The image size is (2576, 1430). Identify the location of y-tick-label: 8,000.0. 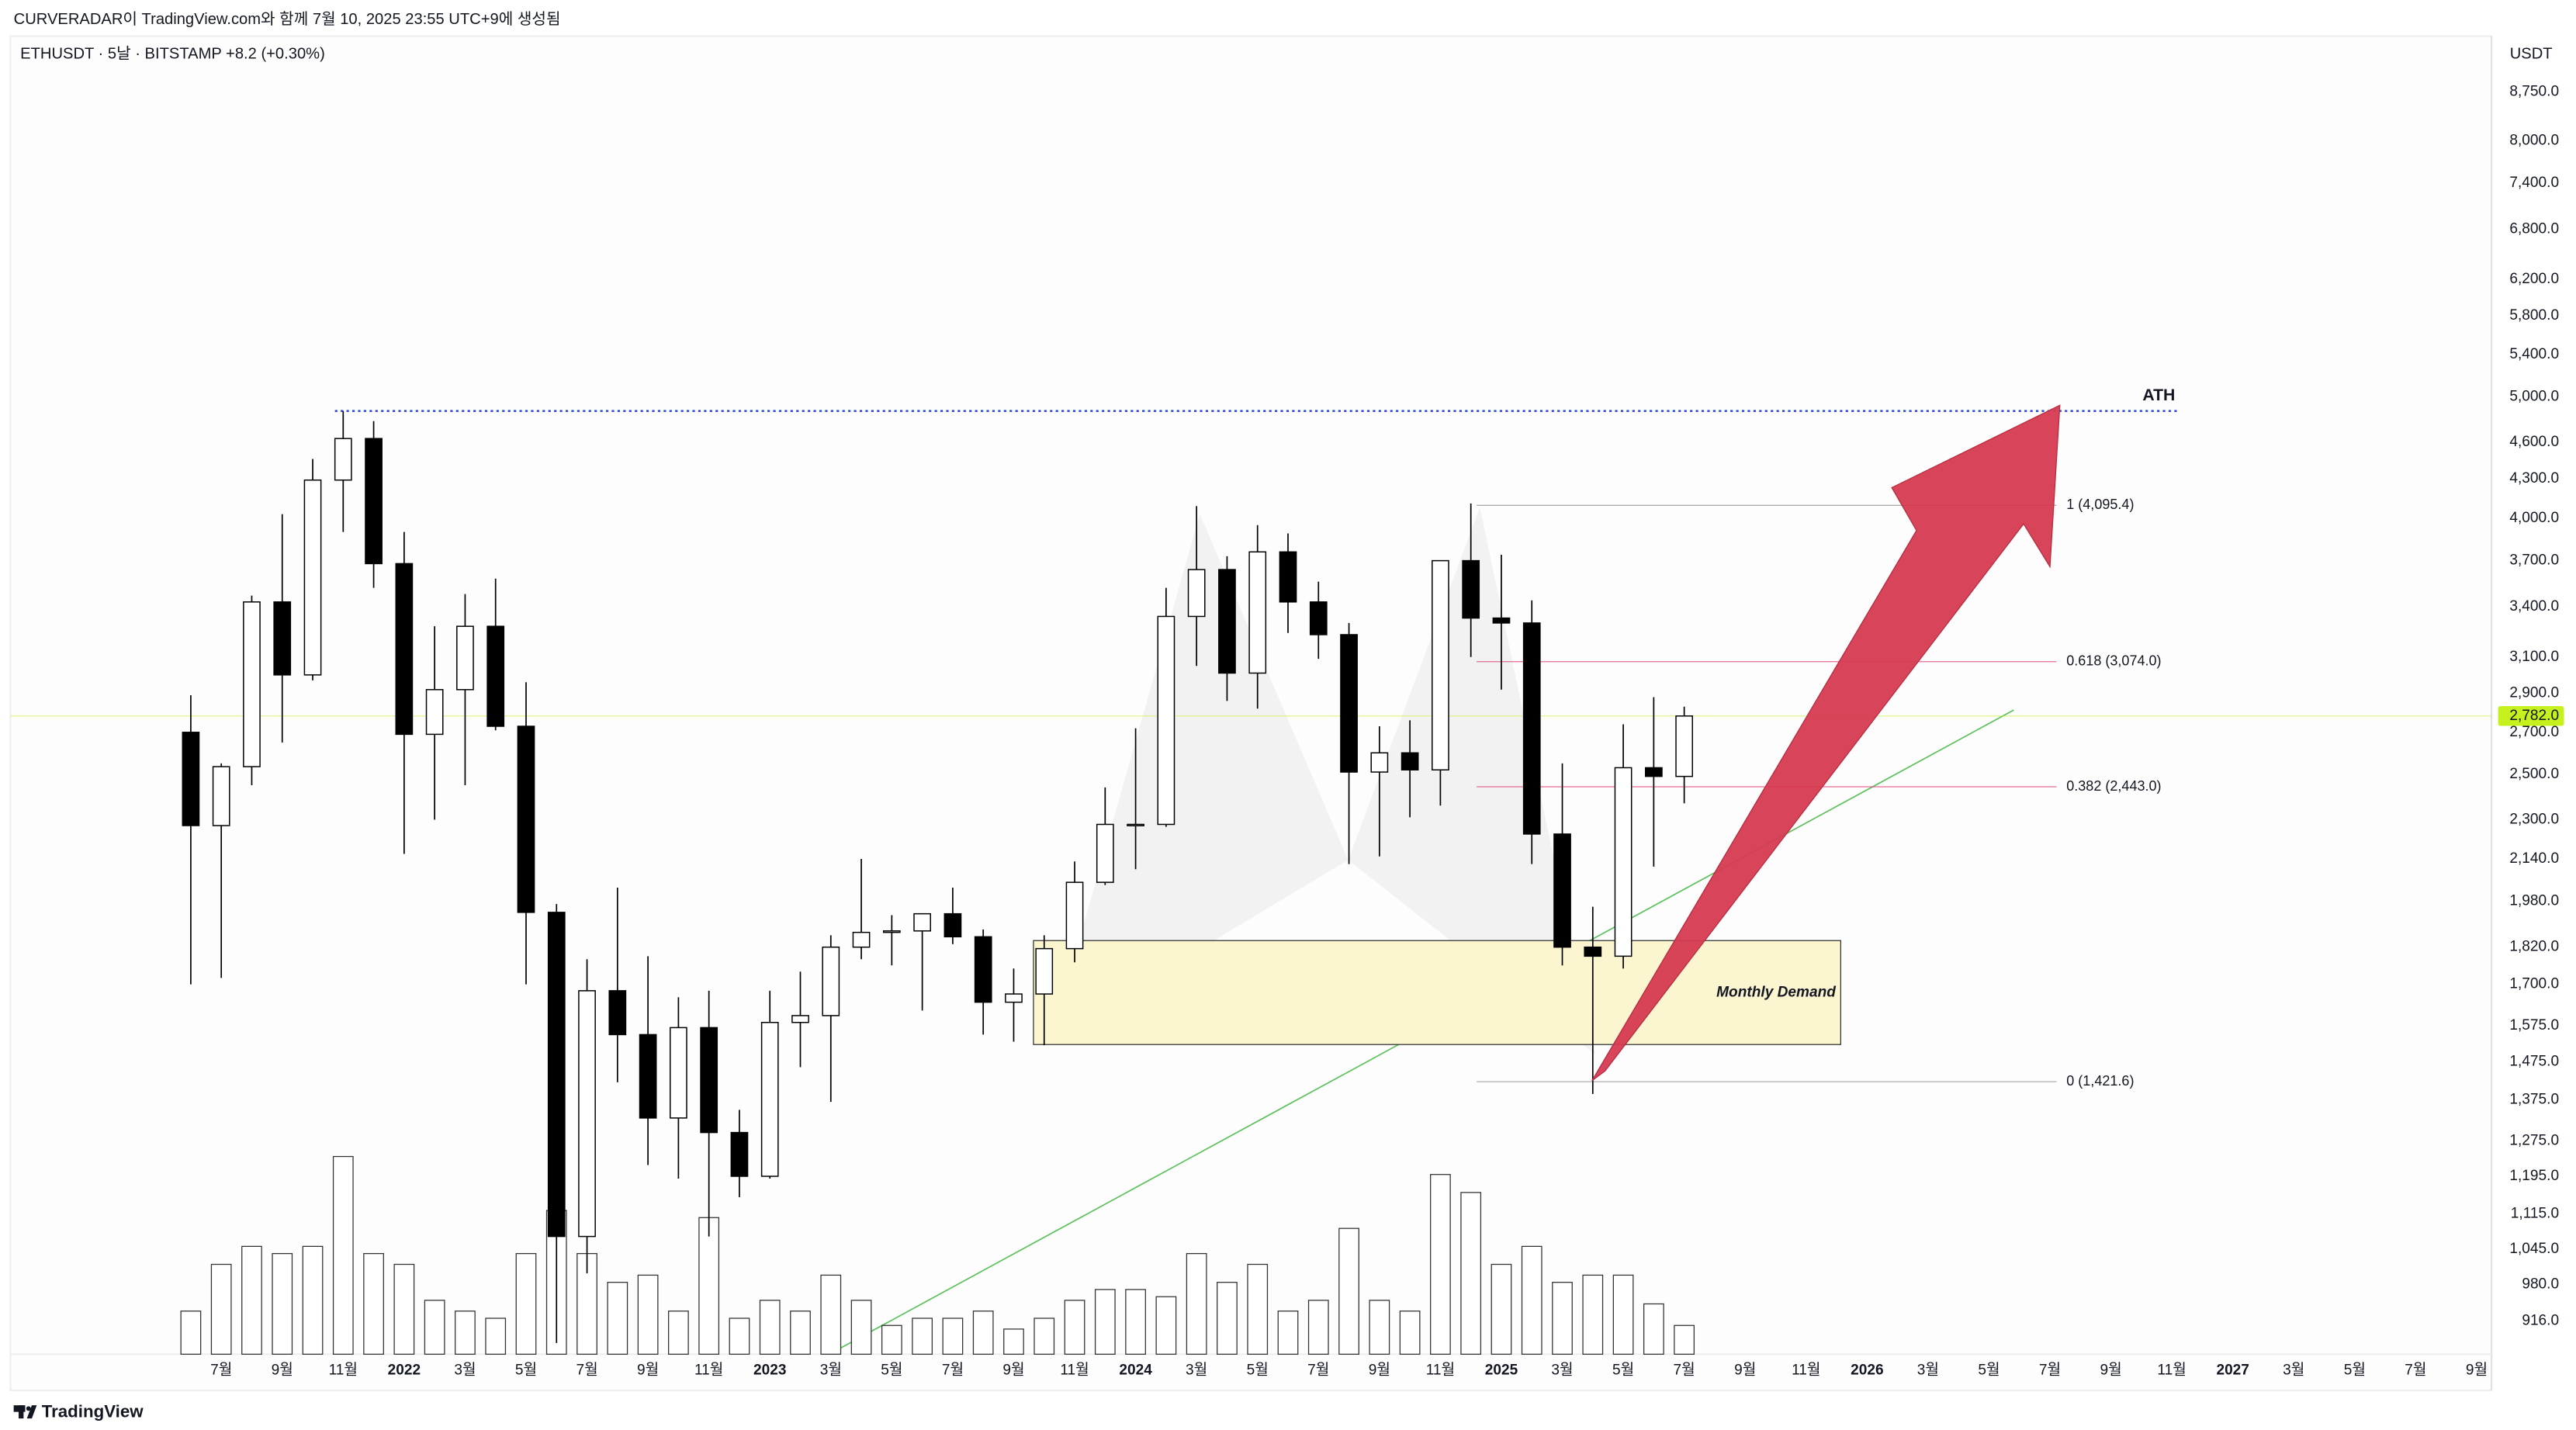
(2534, 140).